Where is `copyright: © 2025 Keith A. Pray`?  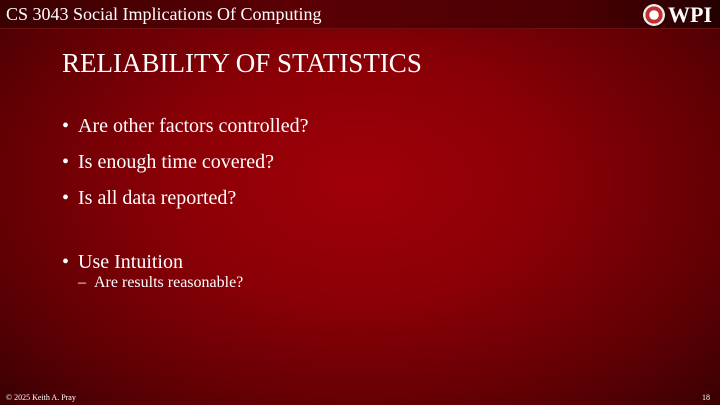 copyright: © 2025 Keith A. Pray is located at coordinates (41, 397).